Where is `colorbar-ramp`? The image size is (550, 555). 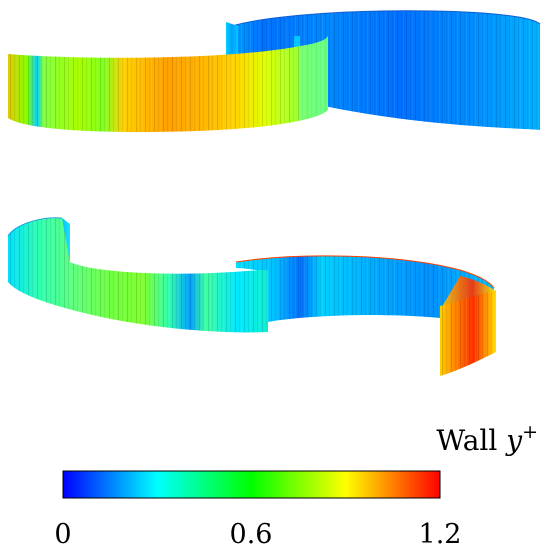
colorbar-ramp is located at coordinates (251, 484).